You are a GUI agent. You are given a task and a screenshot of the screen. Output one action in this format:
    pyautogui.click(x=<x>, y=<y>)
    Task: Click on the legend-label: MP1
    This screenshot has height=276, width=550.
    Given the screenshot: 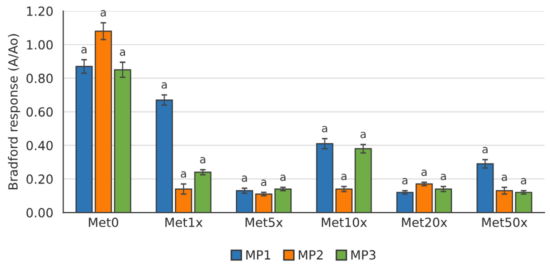 What is the action you would take?
    pyautogui.click(x=258, y=255)
    